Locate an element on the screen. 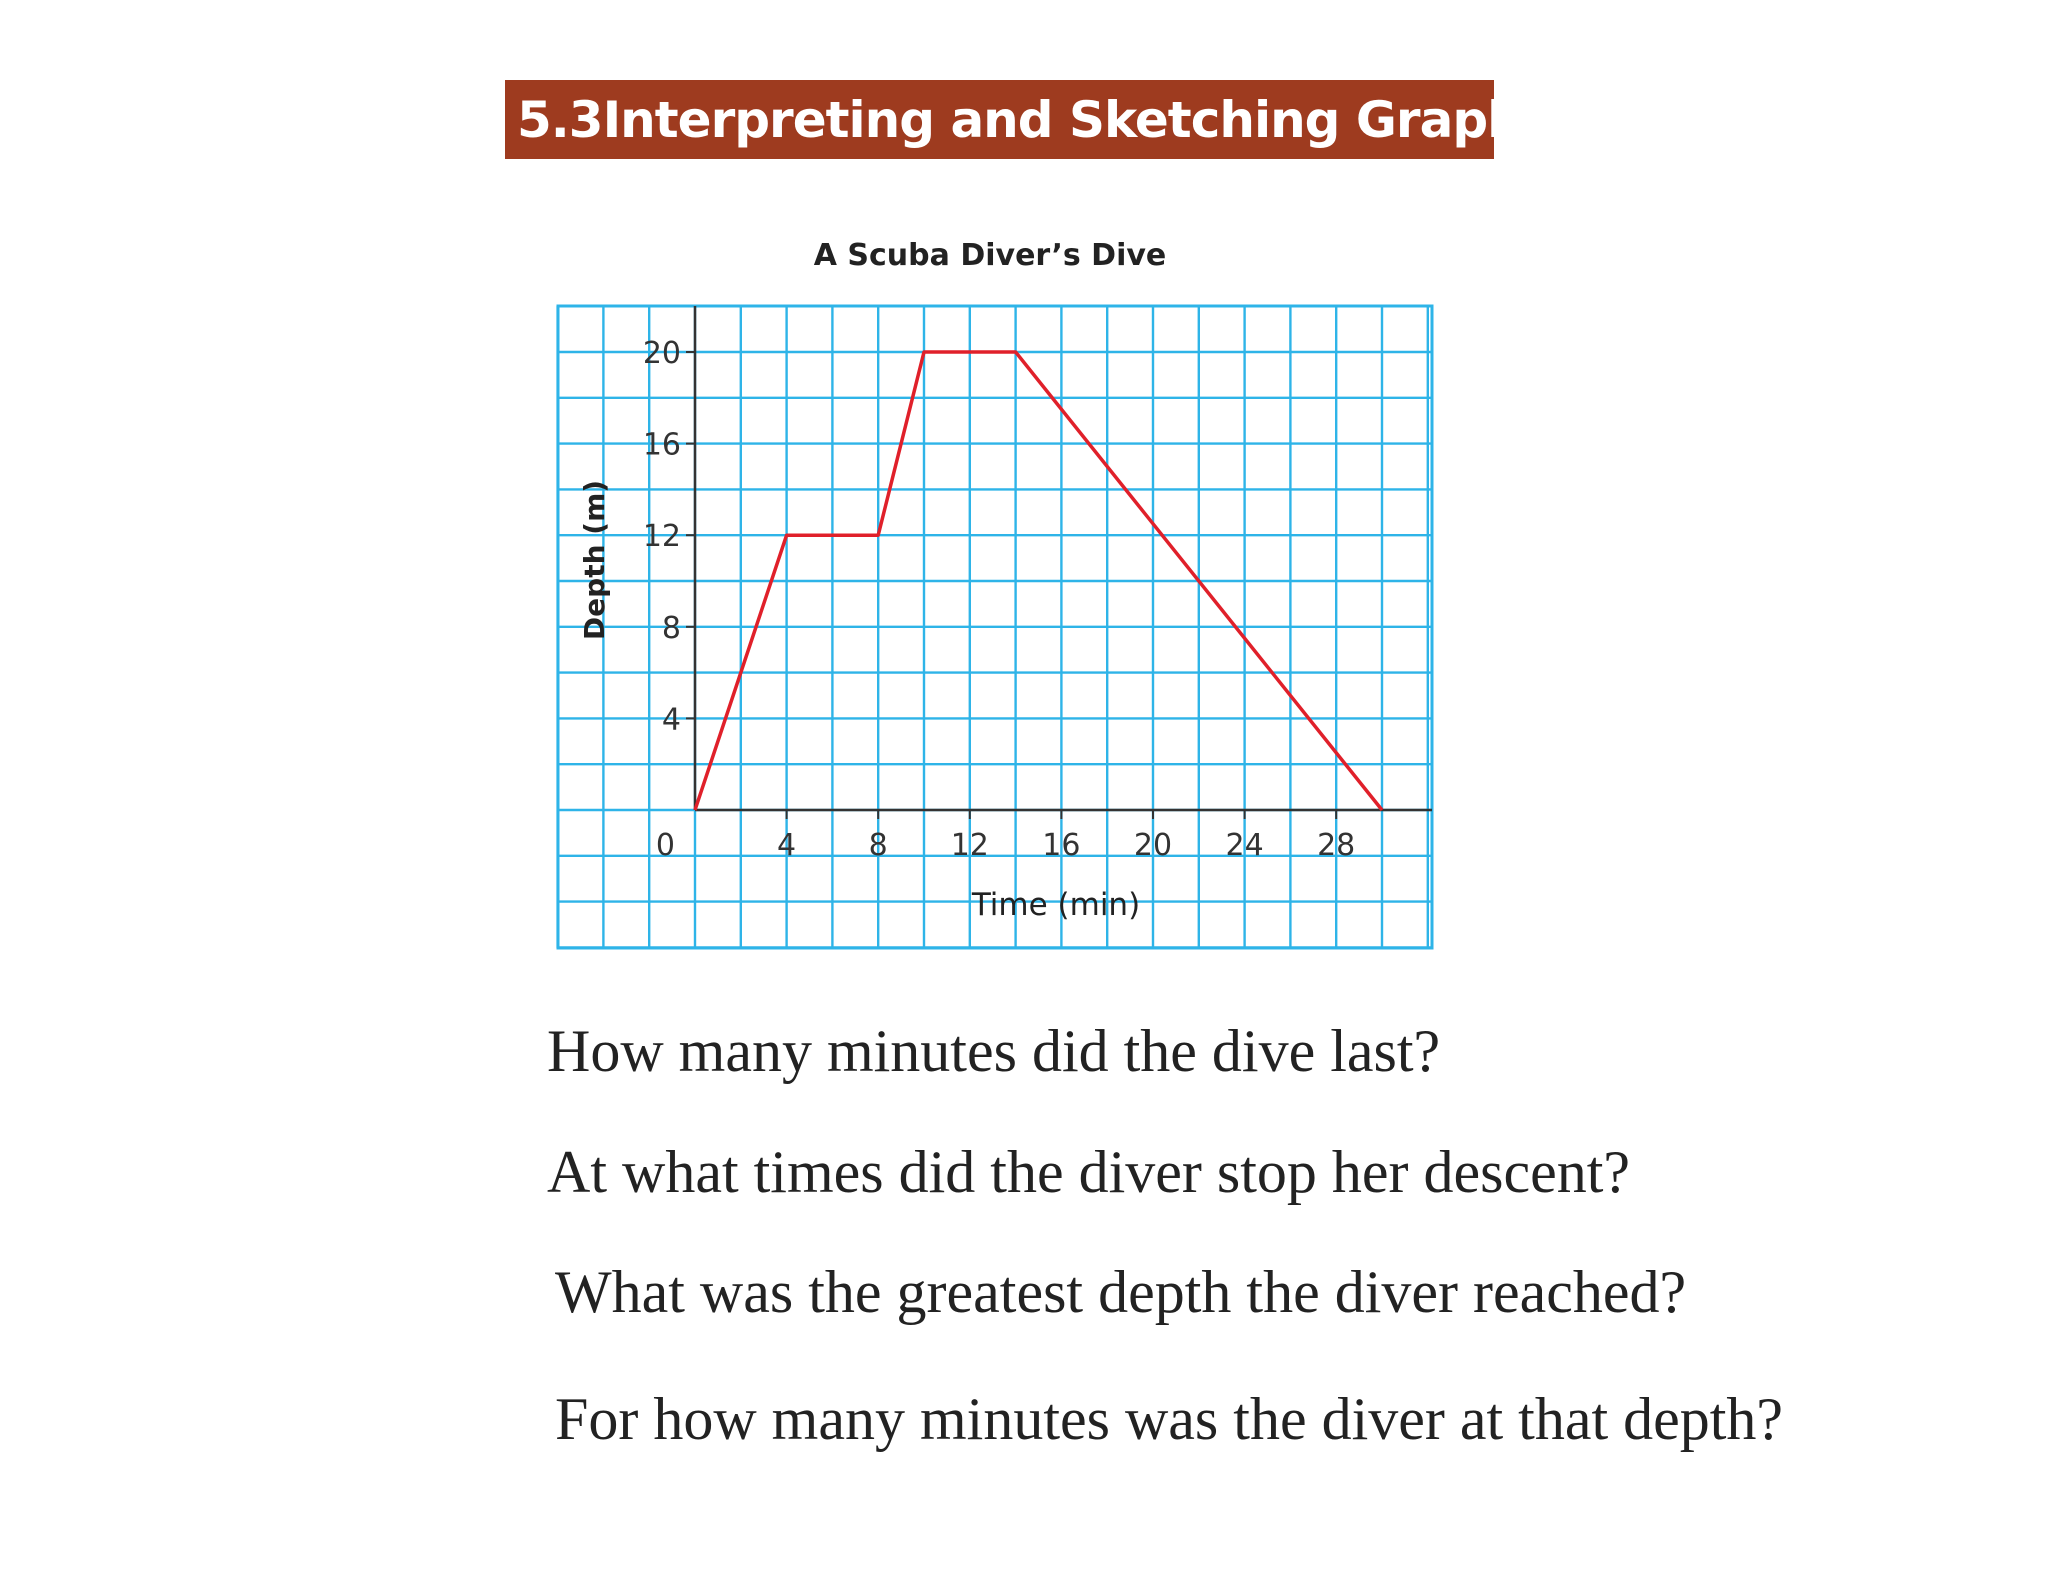  origin-label: 0 is located at coordinates (665, 845).